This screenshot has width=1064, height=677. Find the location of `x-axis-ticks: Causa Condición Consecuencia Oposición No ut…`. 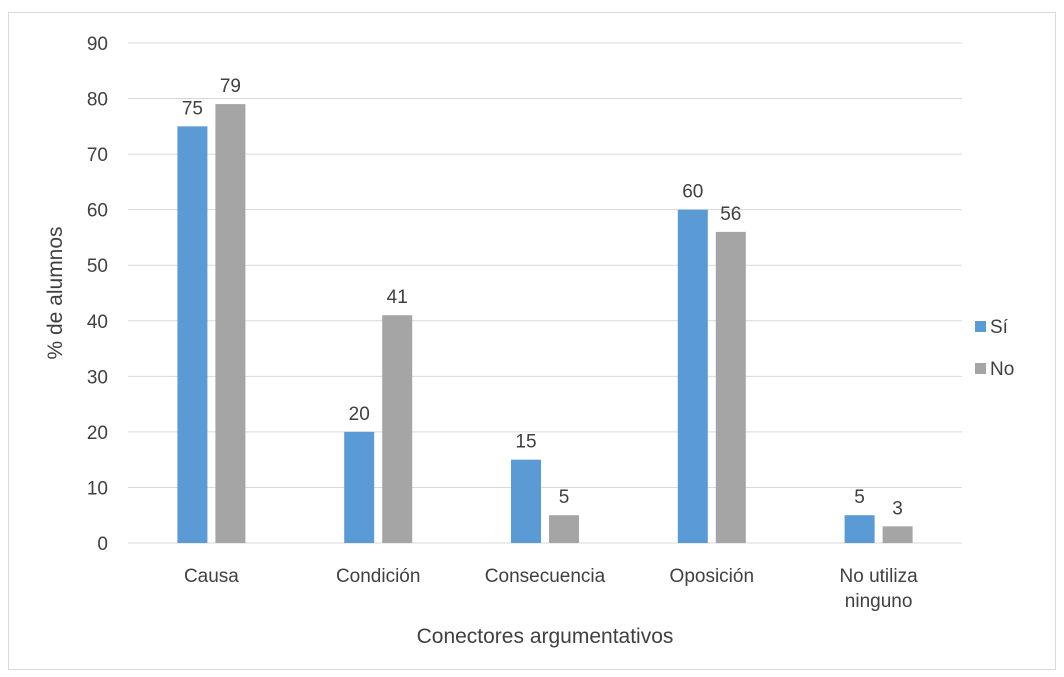

x-axis-ticks: Causa Condición Consecuencia Oposición No ut… is located at coordinates (551, 589).